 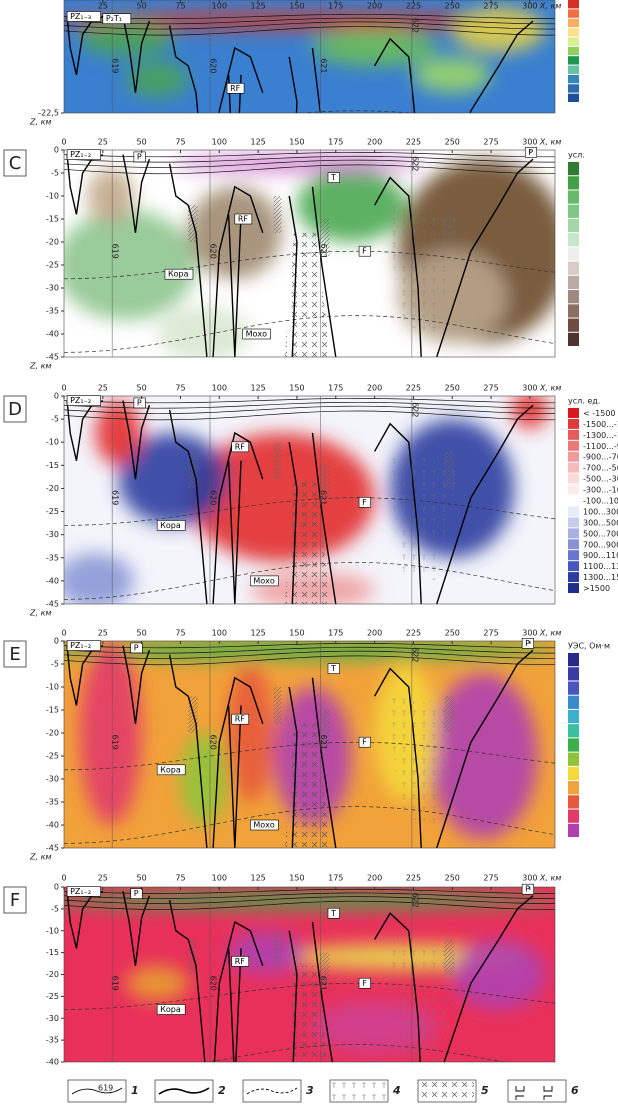 What do you see at coordinates (103, 142) in the screenshot?
I see `x-tick-label: 25` at bounding box center [103, 142].